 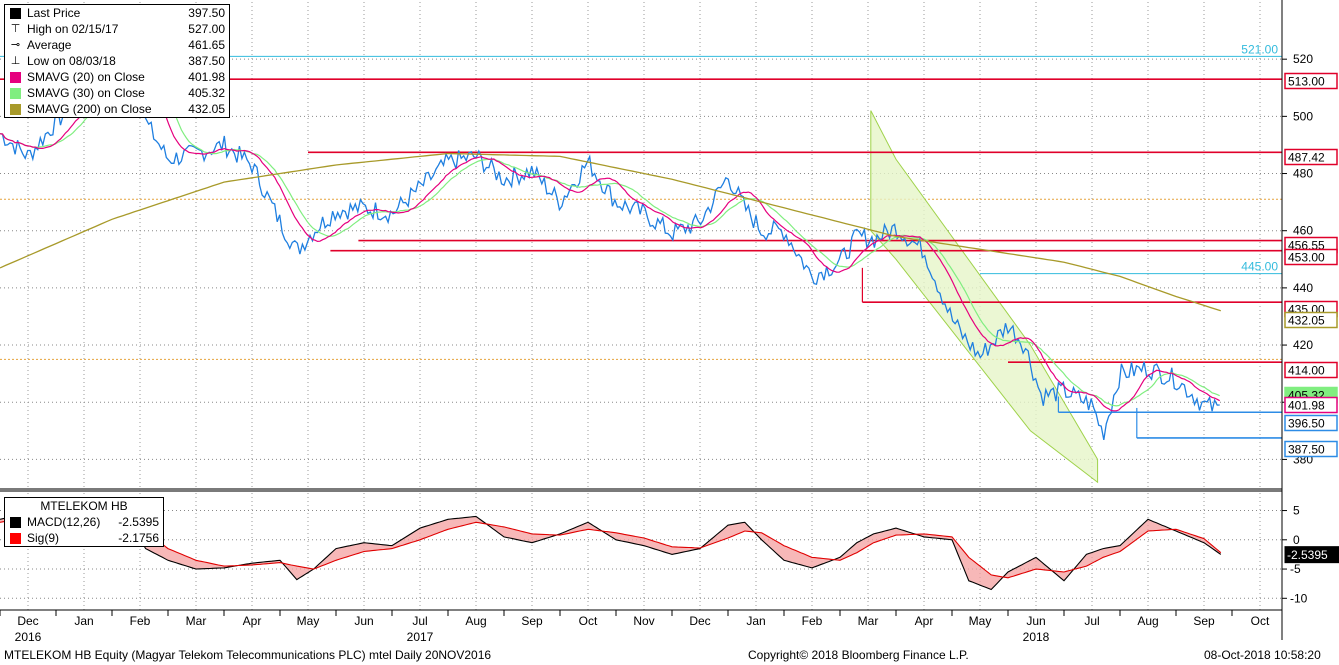 I want to click on legend-label: Low on 08/03/18, so click(x=71, y=61).